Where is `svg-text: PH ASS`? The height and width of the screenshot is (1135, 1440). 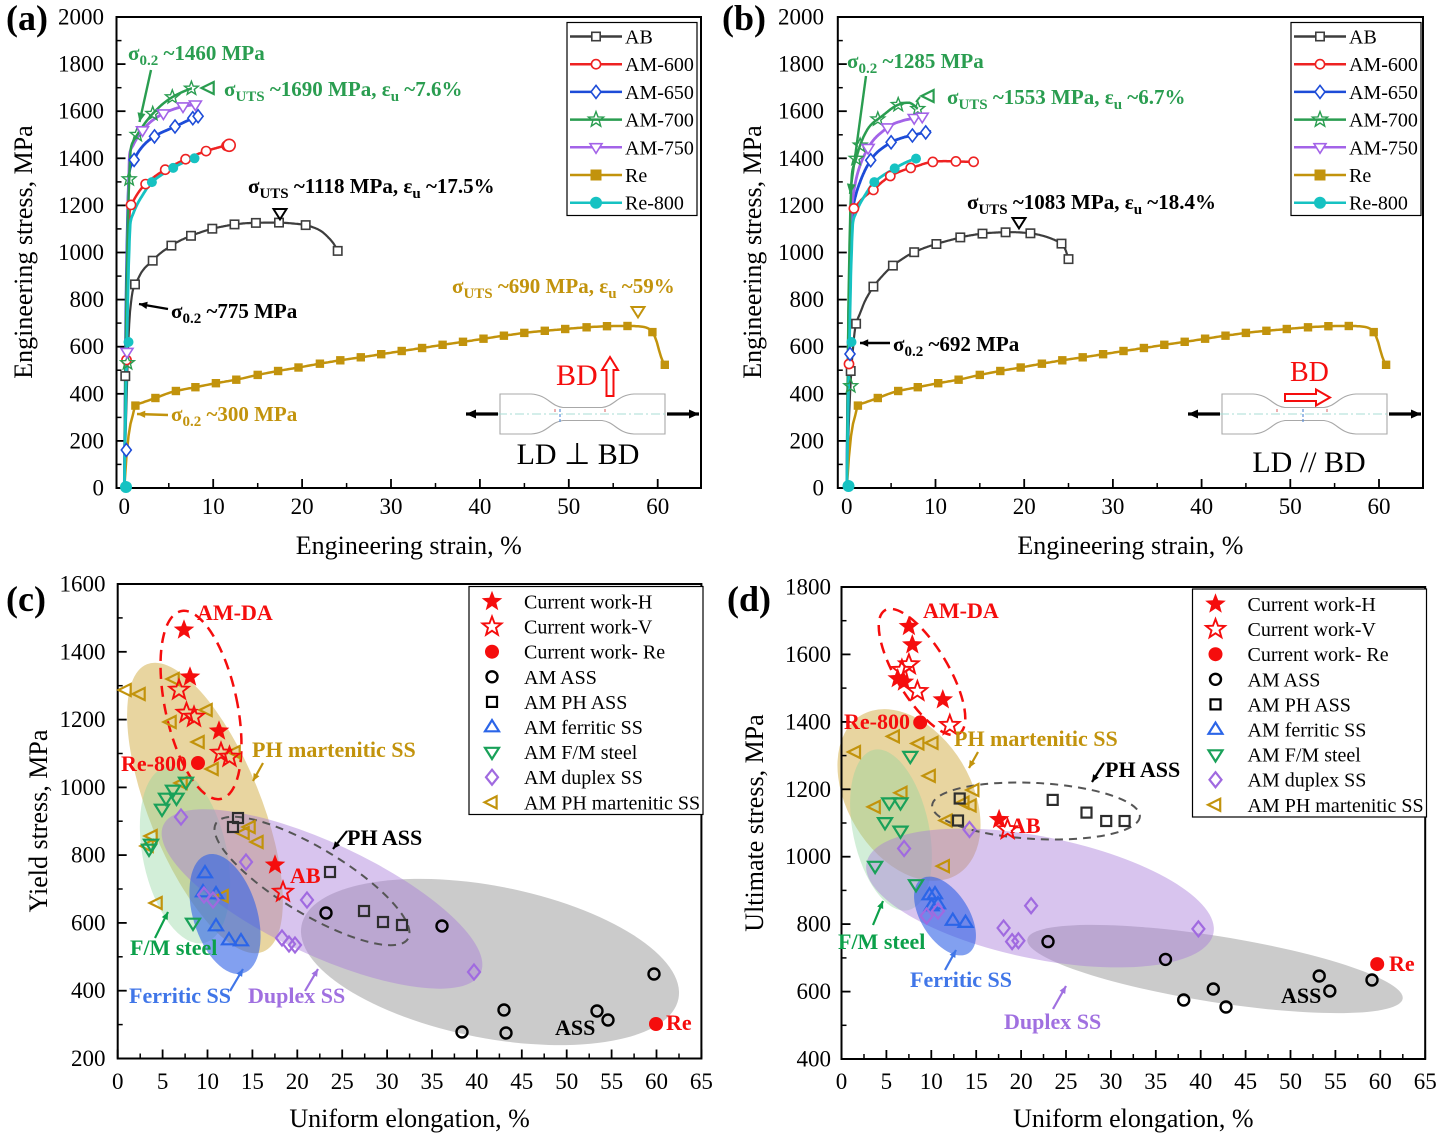
svg-text: PH ASS is located at coordinates (1142, 769).